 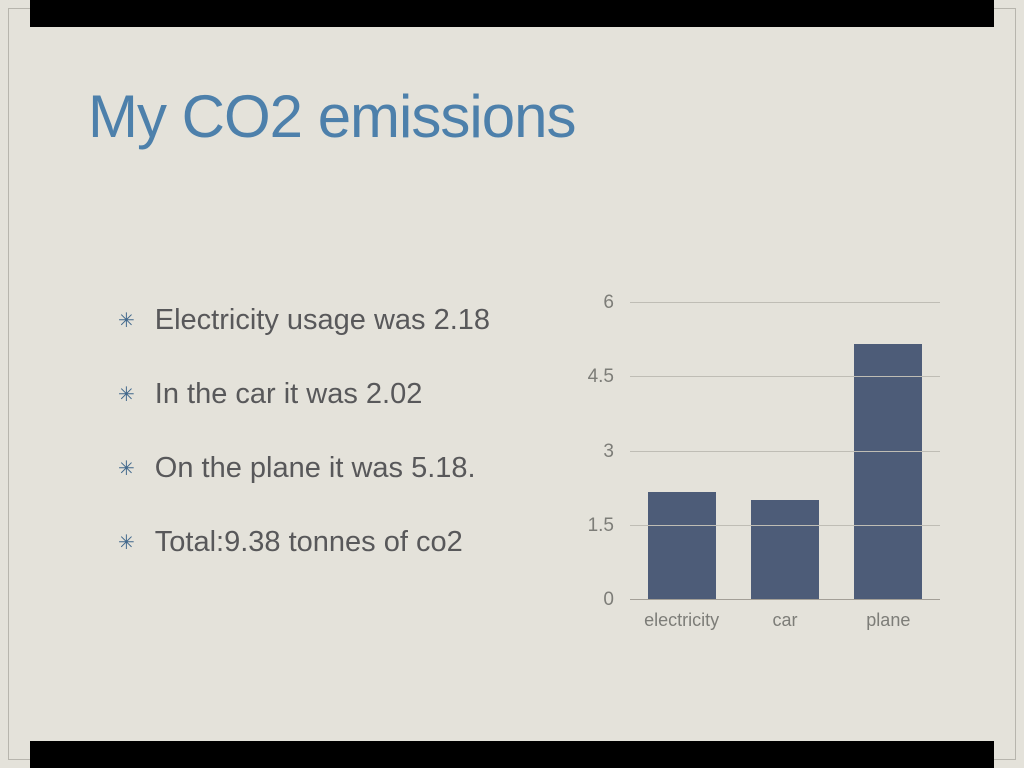 I want to click on bullet-item: ✳ In the car it was 2.02, so click(x=304, y=394).